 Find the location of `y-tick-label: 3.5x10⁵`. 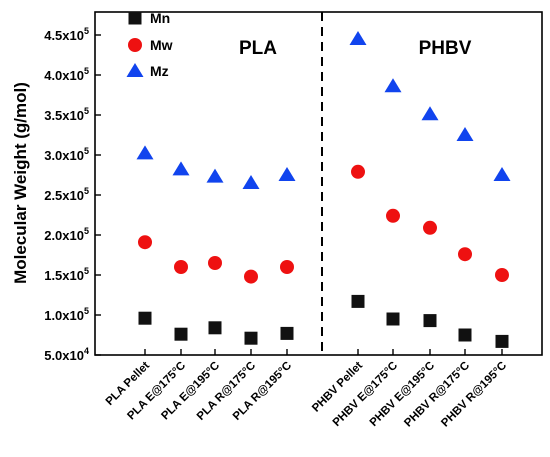

y-tick-label: 3.5x10⁵ is located at coordinates (66, 114).